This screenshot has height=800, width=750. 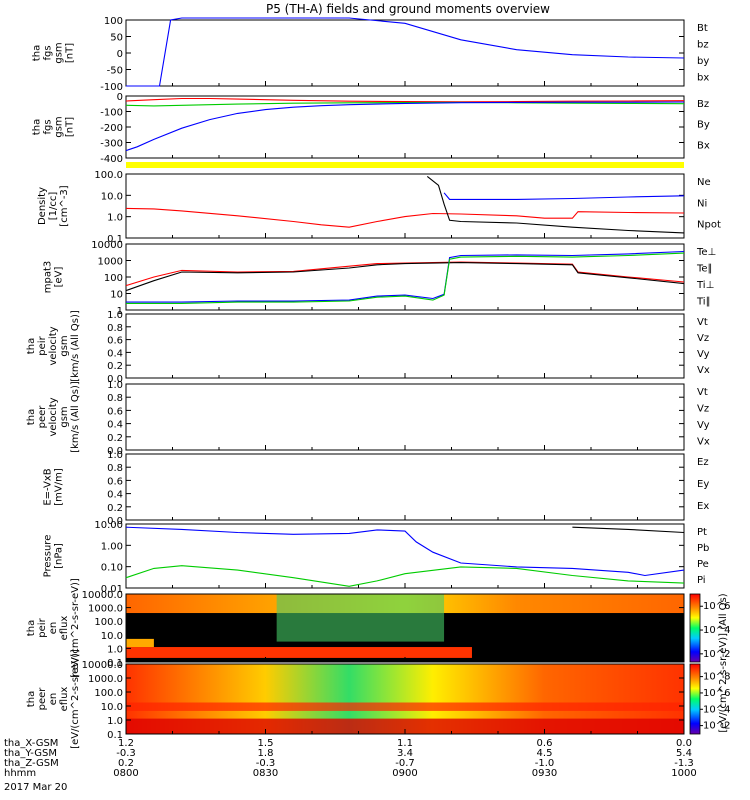 I want to click on x-tick-label: 0.0, so click(x=684, y=743).